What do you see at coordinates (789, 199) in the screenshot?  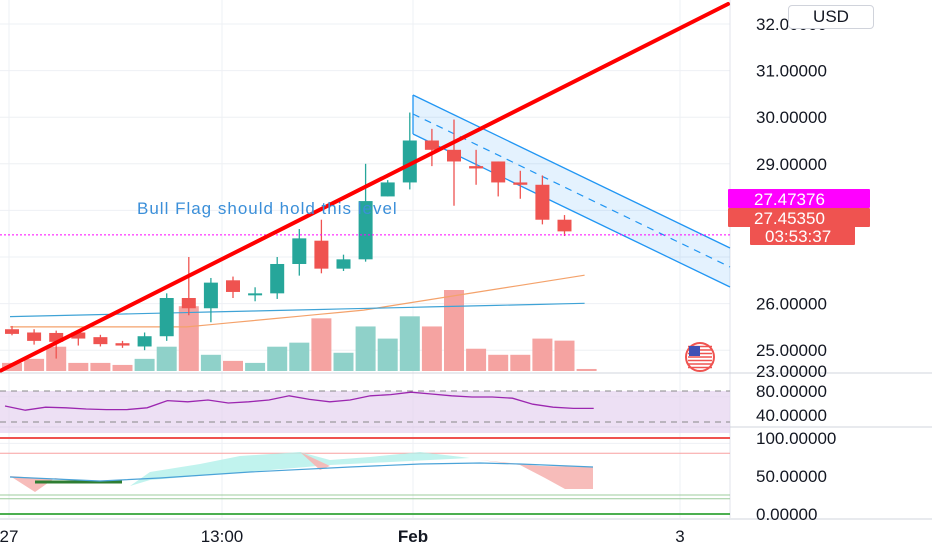 I see `price-tag-label: 27.47376` at bounding box center [789, 199].